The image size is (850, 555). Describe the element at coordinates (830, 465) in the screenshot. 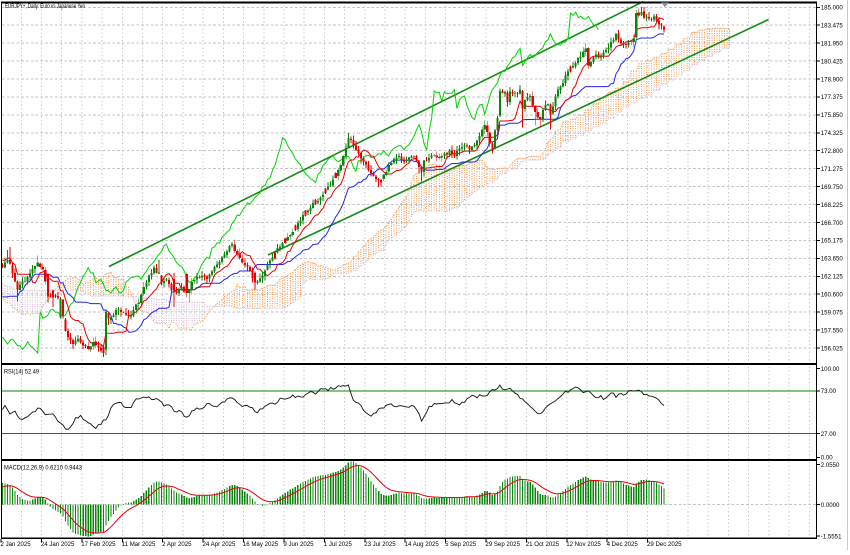

I see `svg-text: 2.0550` at that location.